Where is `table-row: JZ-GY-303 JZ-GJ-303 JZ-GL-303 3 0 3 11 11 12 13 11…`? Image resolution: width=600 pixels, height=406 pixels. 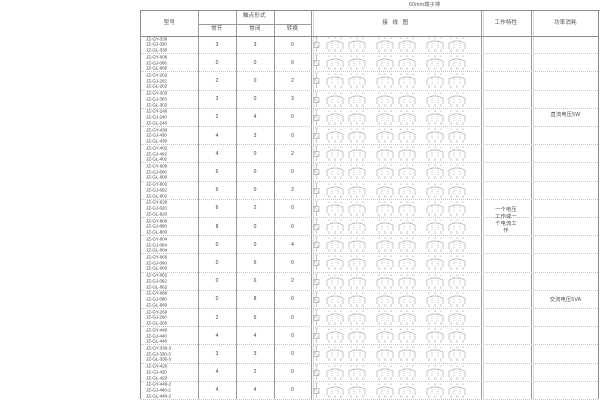
table-row: JZ-GY-303 JZ-GJ-303 JZ-GL-303 3 0 3 11 11 12 13 11… is located at coordinates (369, 100).